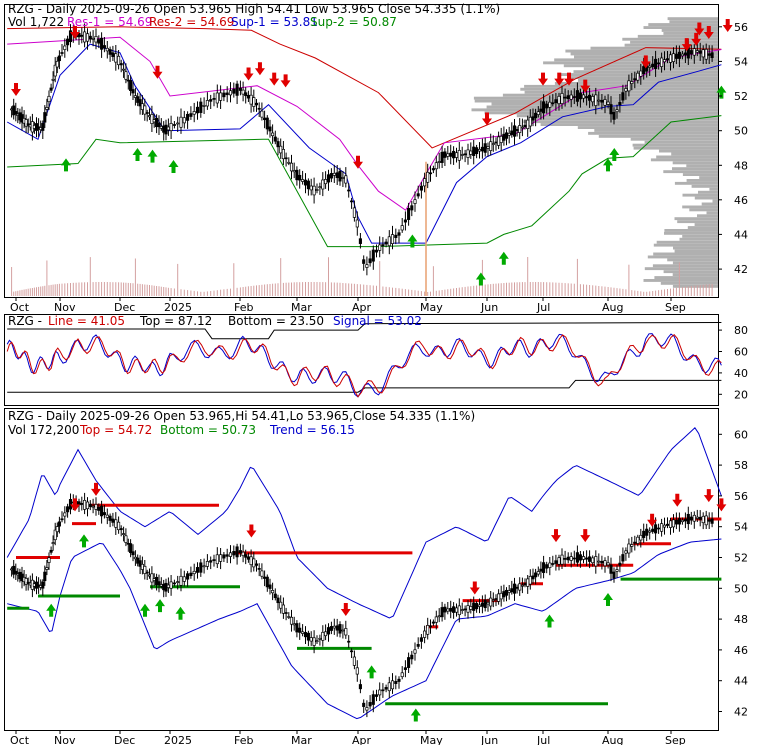 Image resolution: width=780 pixels, height=745 pixels. I want to click on line-label: Line = 41.05, so click(86, 321).